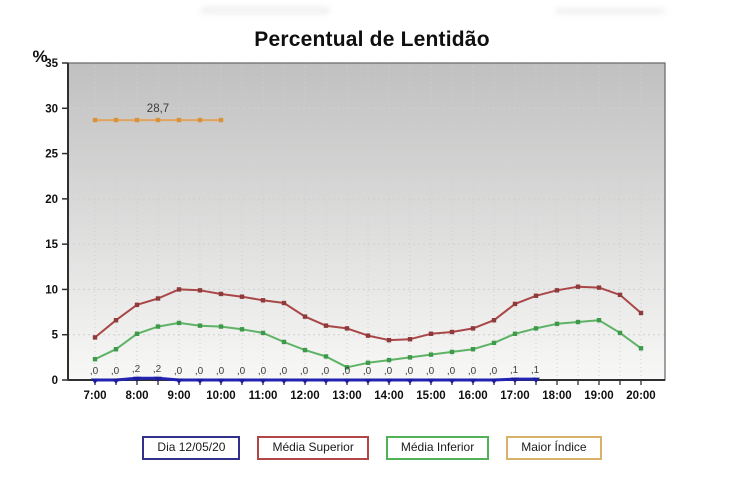 The height and width of the screenshot is (485, 744). What do you see at coordinates (313, 448) in the screenshot?
I see `legend-item-m-dia-superior: Média Superior` at bounding box center [313, 448].